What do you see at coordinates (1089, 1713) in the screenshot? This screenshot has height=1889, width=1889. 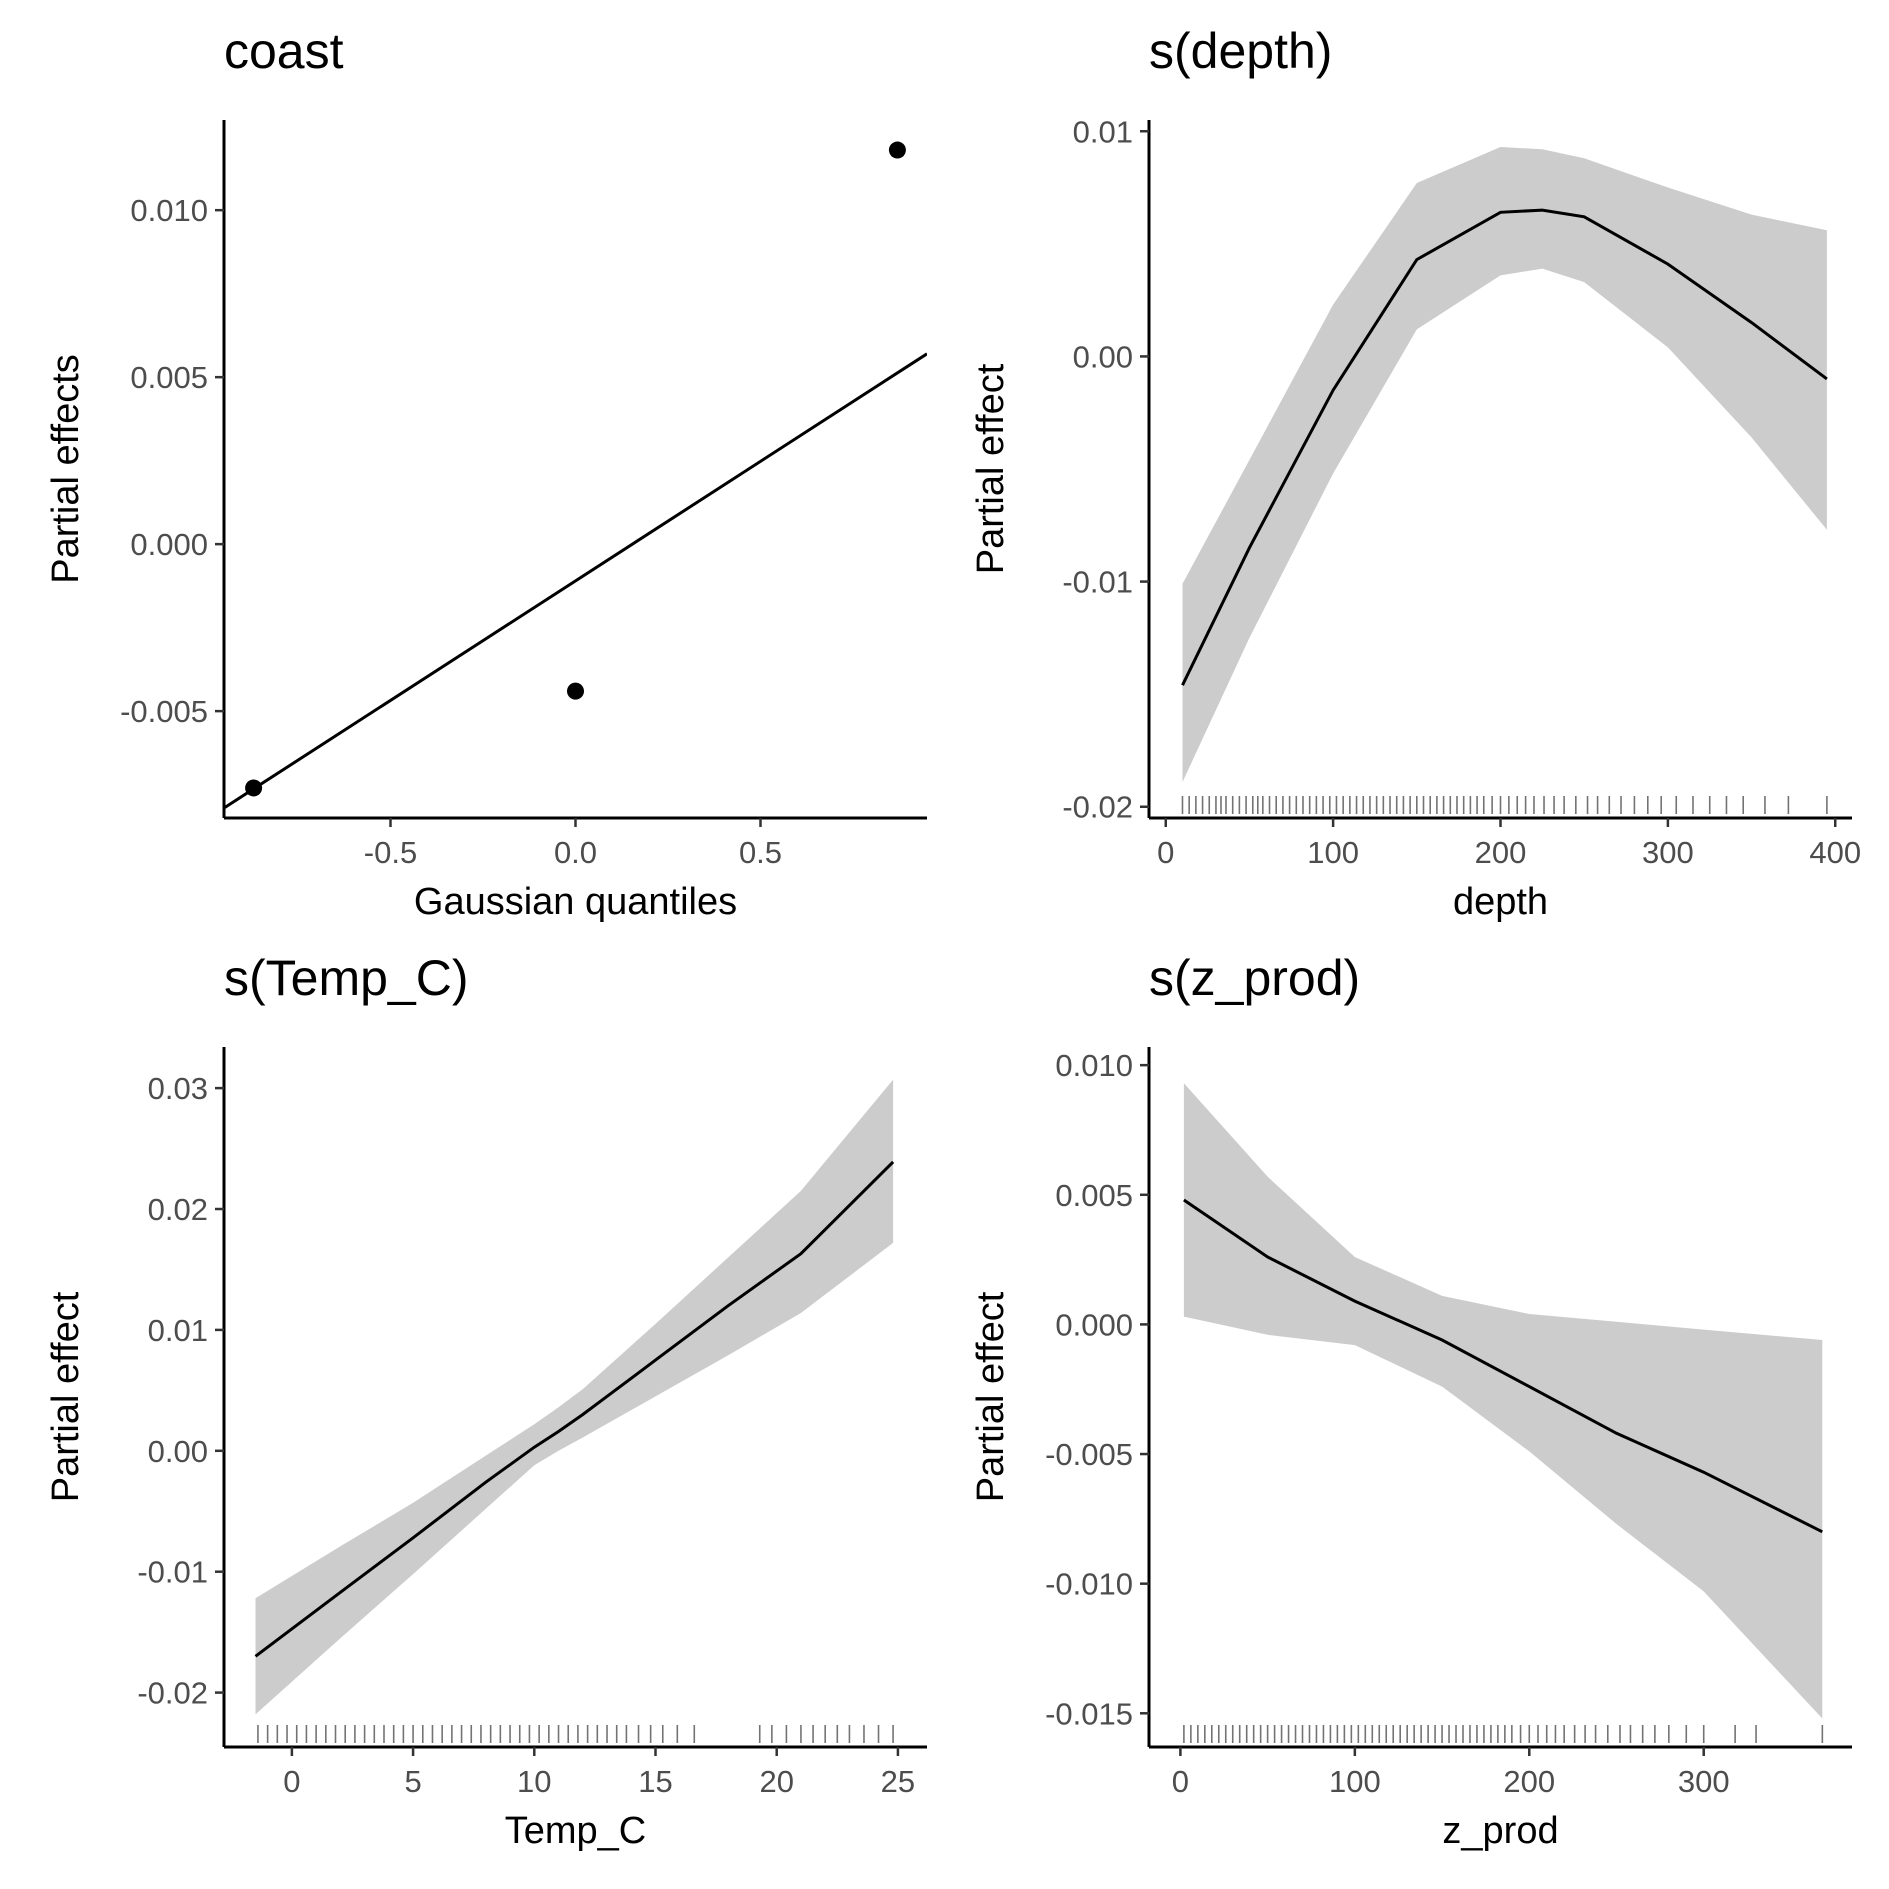 I see `y-tick-label: -0.015` at bounding box center [1089, 1713].